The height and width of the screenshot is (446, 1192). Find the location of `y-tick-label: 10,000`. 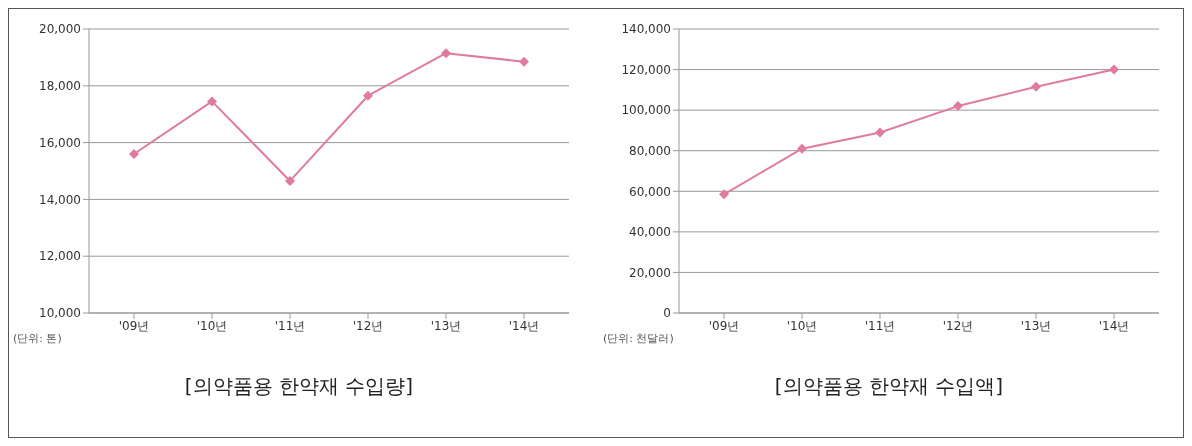

y-tick-label: 10,000 is located at coordinates (60, 313).